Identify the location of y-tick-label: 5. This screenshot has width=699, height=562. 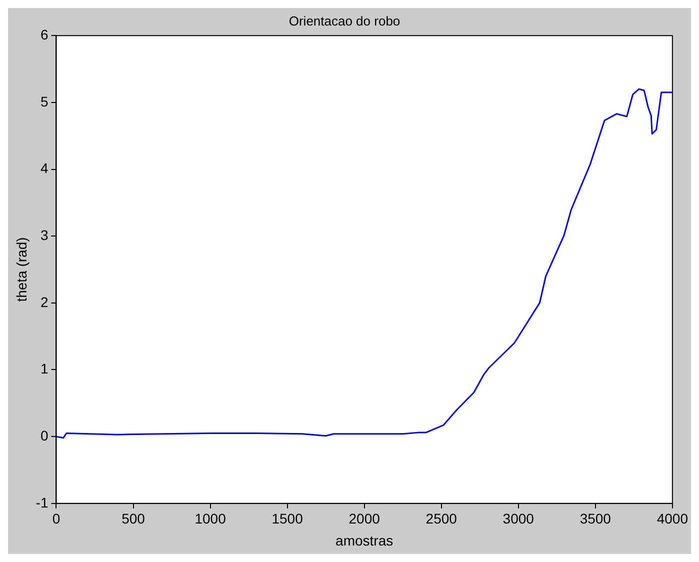
(44, 101).